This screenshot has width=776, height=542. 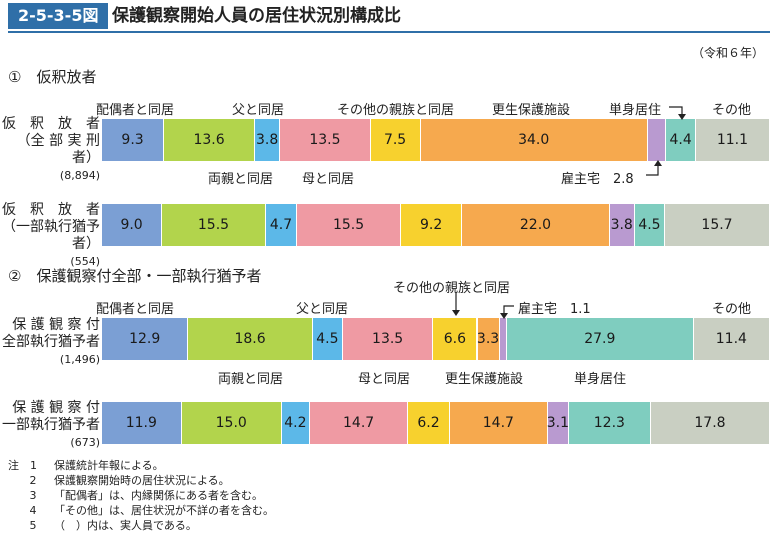 I want to click on note-2-text: 保護観察開始時の居住状況による。, so click(x=142, y=480).